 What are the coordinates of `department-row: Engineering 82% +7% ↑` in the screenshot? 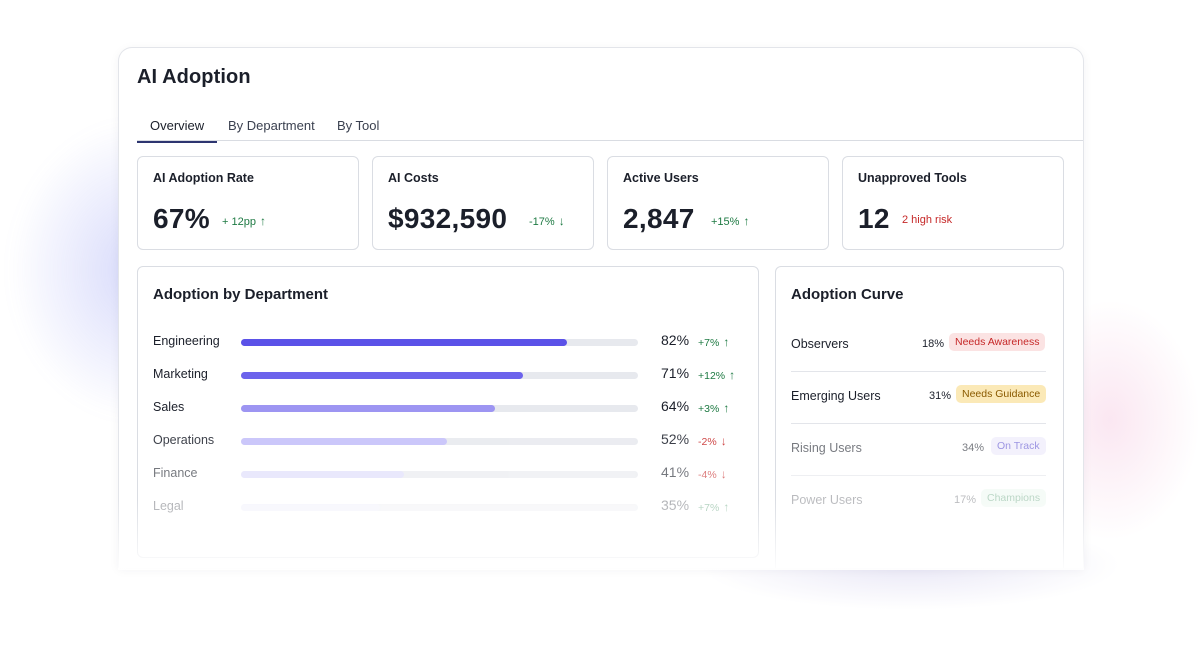 It's located at (448, 342).